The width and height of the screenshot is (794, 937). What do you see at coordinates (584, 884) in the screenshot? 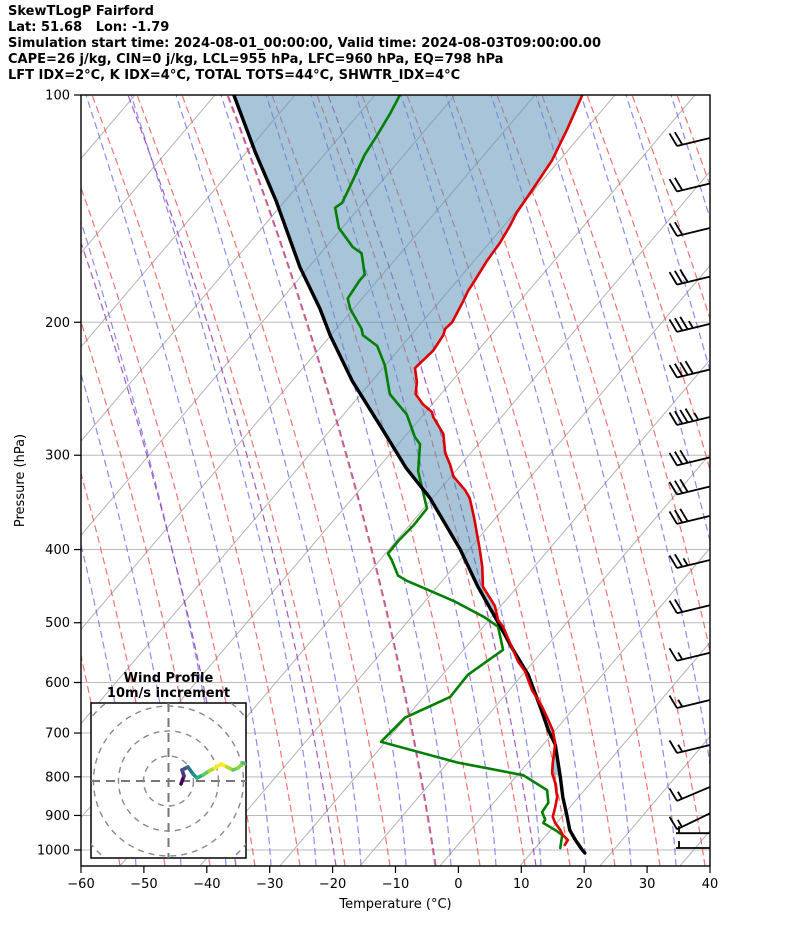
I see `x-tick-label: 20` at bounding box center [584, 884].